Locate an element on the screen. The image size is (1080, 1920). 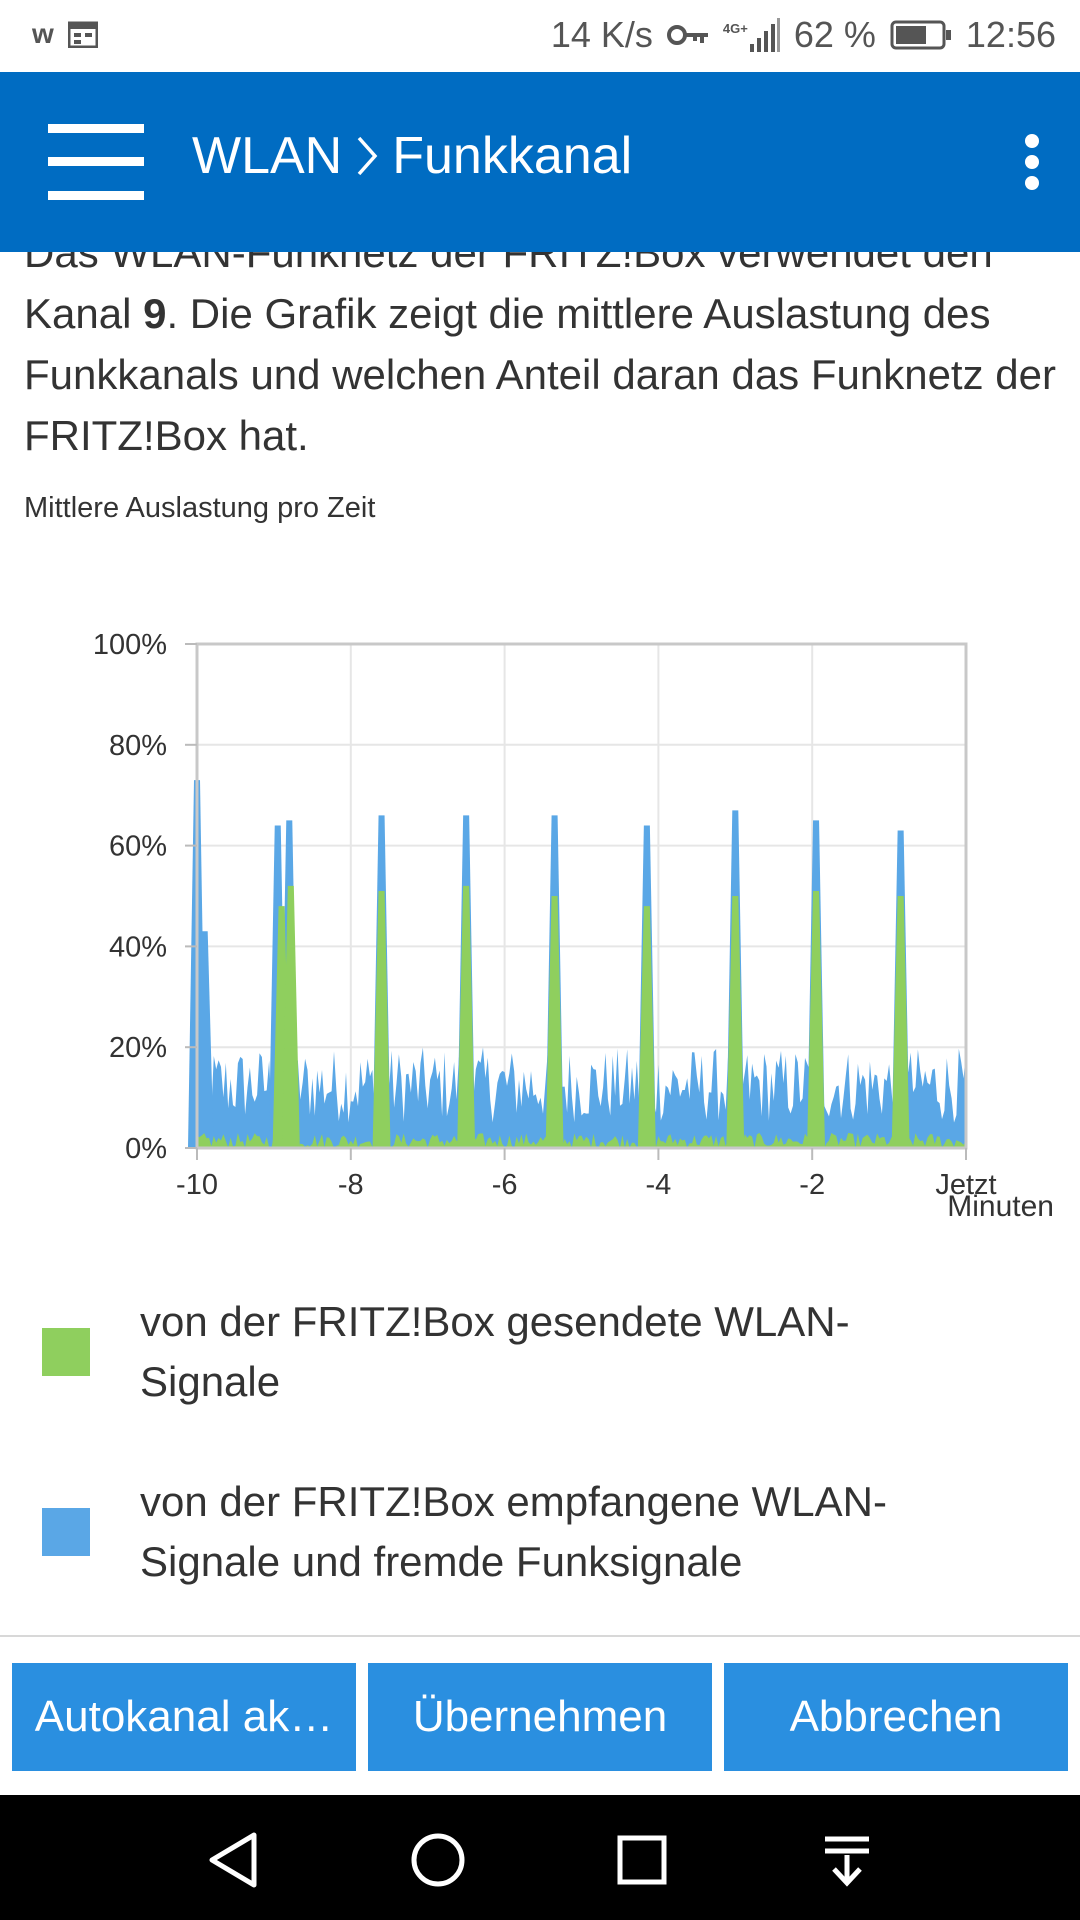
signal-strength-icon is located at coordinates (764, 35).